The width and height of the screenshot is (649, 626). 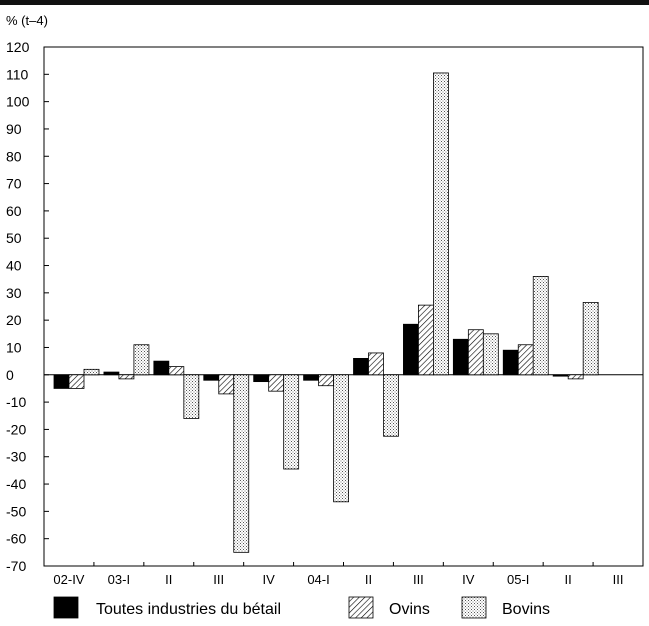 What do you see at coordinates (14, 238) in the screenshot?
I see `y-tick-label: 50` at bounding box center [14, 238].